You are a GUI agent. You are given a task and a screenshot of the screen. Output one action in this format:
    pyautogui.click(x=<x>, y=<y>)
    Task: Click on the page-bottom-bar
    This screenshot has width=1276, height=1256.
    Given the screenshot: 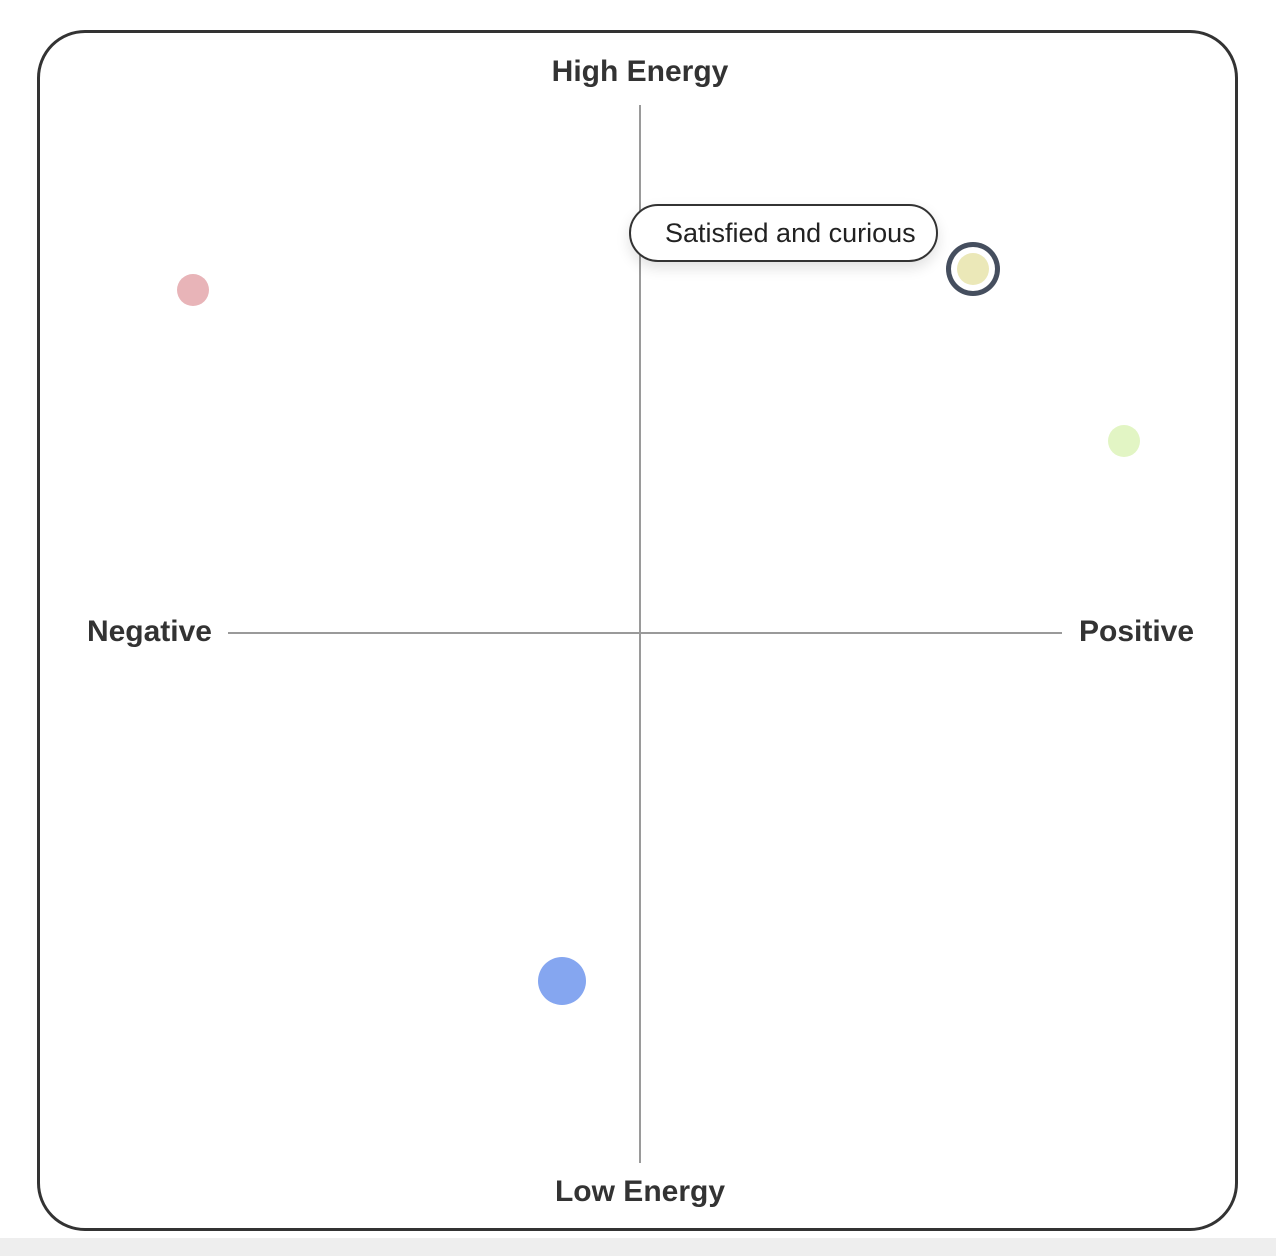 What is the action you would take?
    pyautogui.click(x=638, y=1247)
    